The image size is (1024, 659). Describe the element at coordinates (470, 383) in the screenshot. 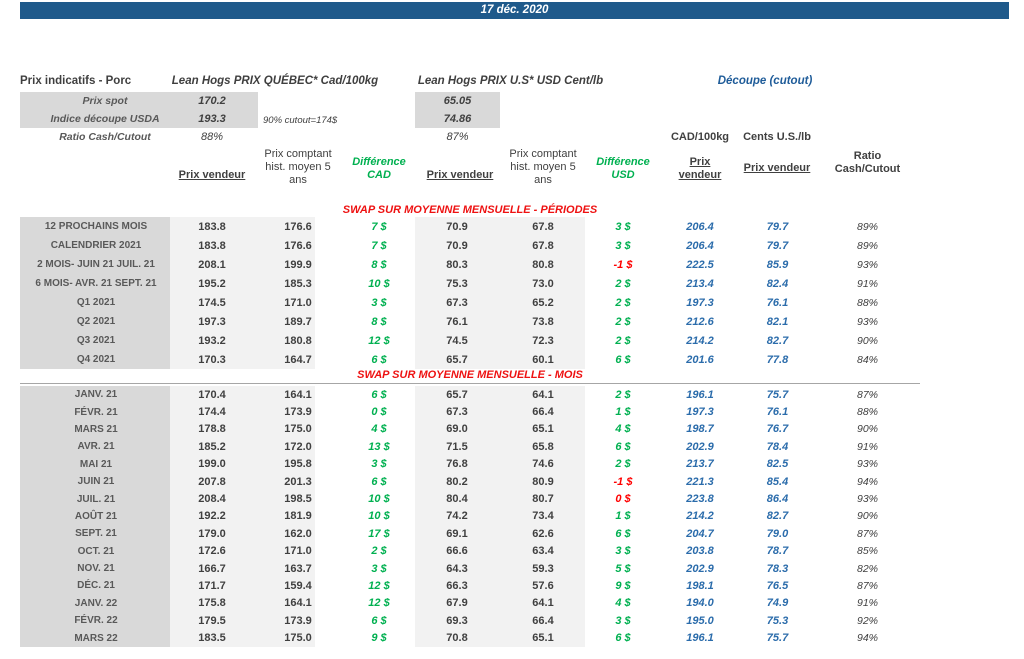

I see `section-separator-line` at that location.